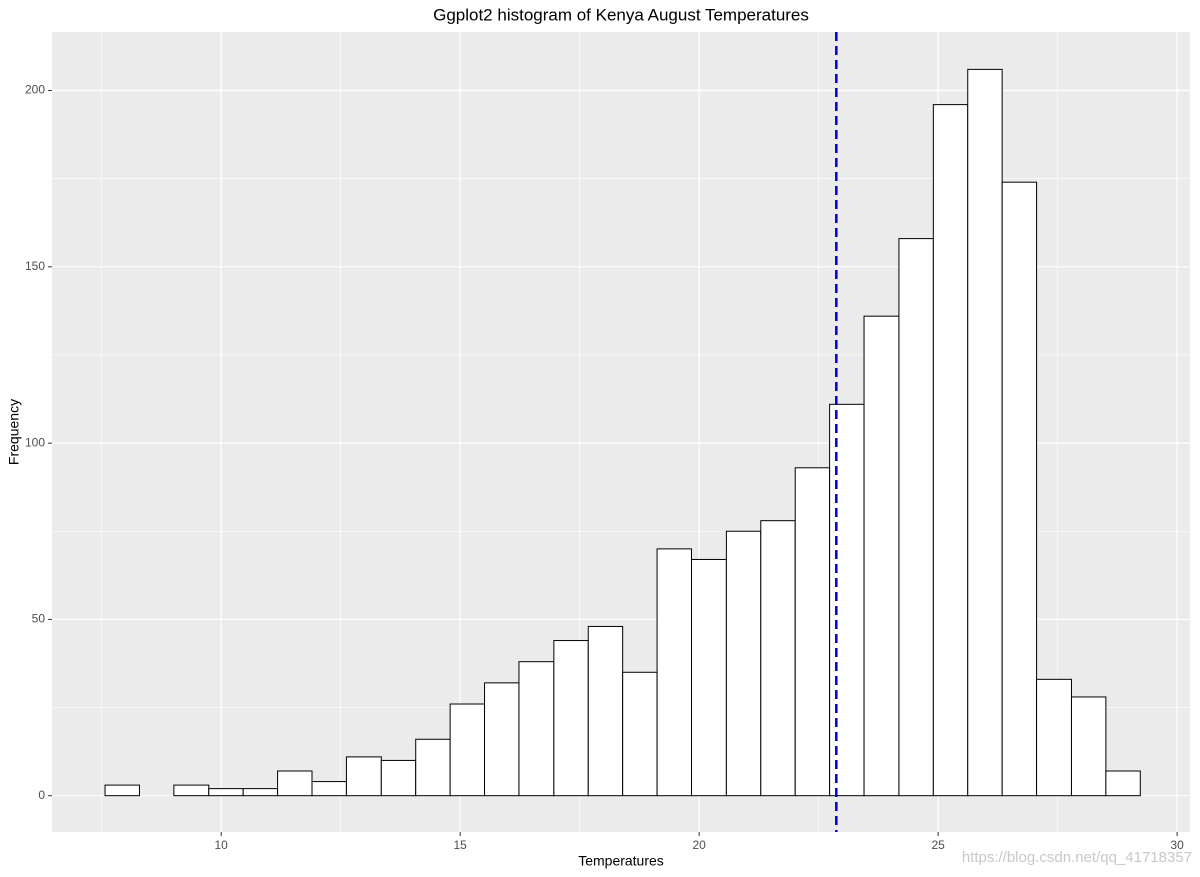  What do you see at coordinates (14, 432) in the screenshot?
I see `y-axis-label: Frequency` at bounding box center [14, 432].